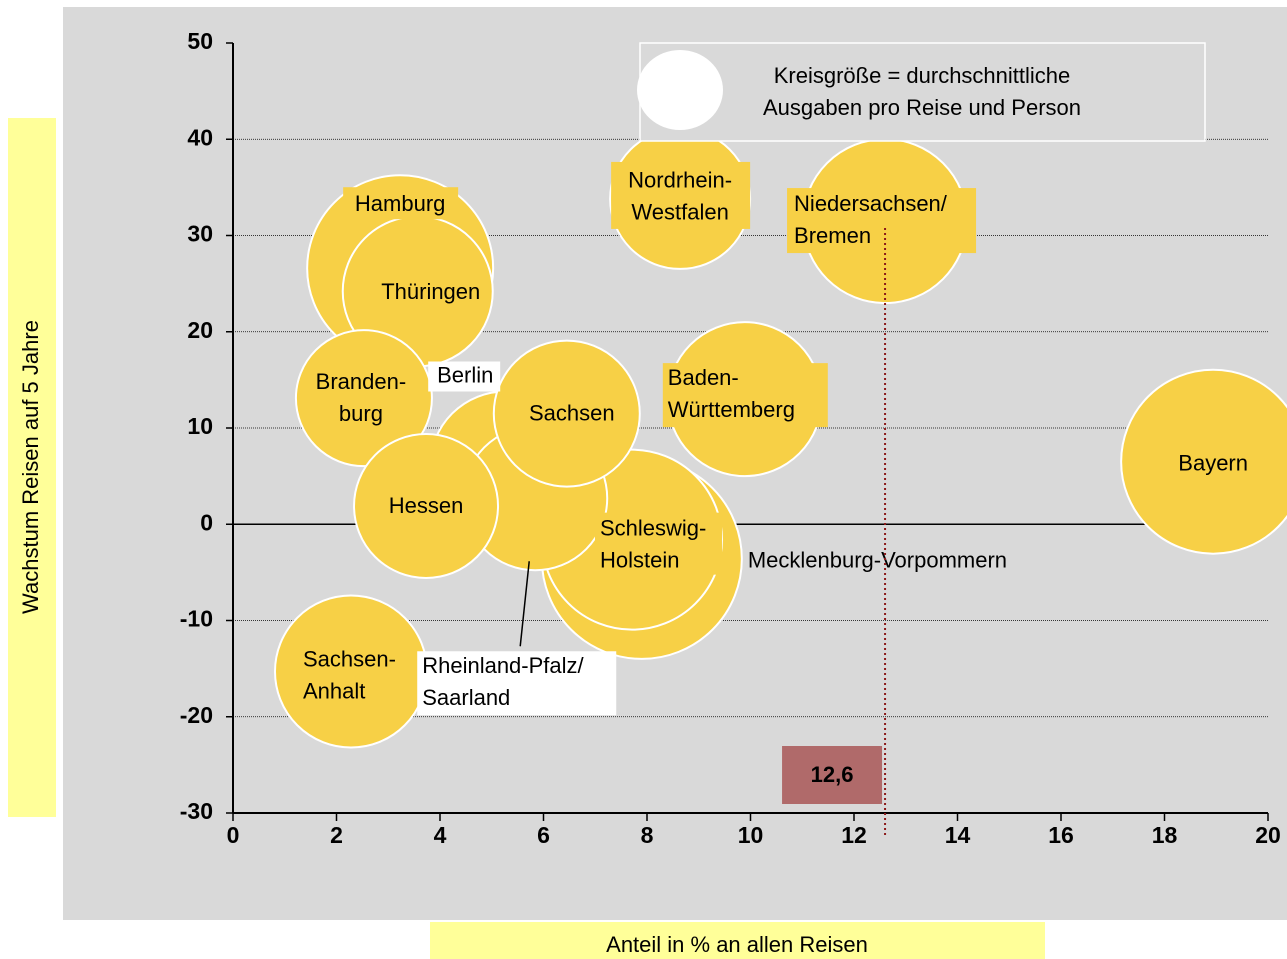 Image resolution: width=1287 pixels, height=959 pixels. I want to click on bubble-label: Hamburg, so click(400, 203).